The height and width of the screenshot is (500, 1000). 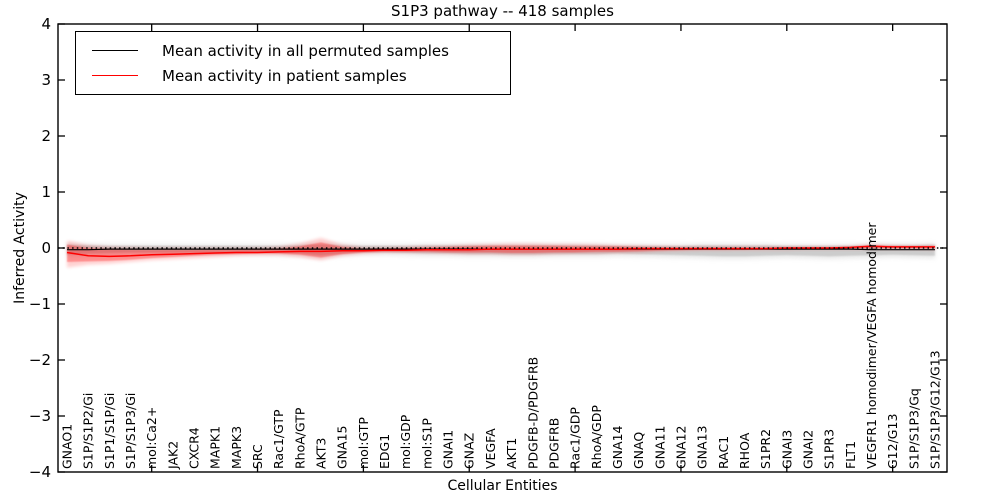 What do you see at coordinates (638, 450) in the screenshot?
I see `x-category-label: GNAQ` at bounding box center [638, 450].